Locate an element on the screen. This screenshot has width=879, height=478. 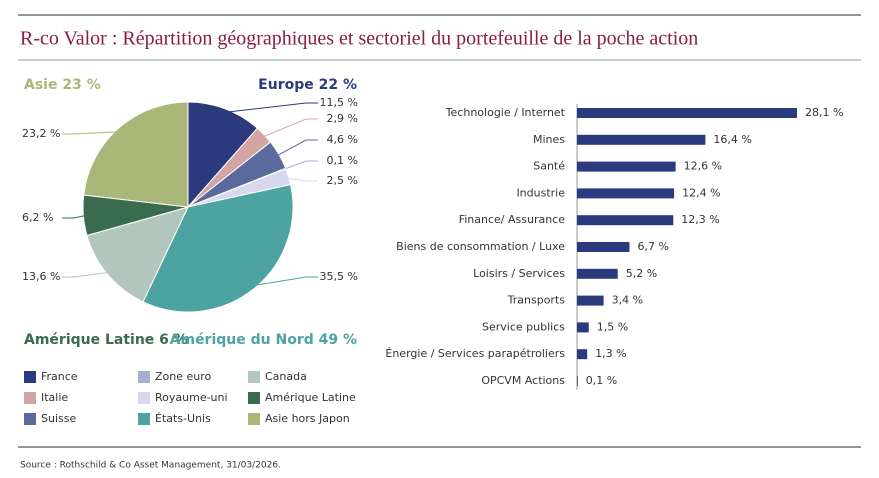
bar-category: Transports is located at coordinates (536, 300).